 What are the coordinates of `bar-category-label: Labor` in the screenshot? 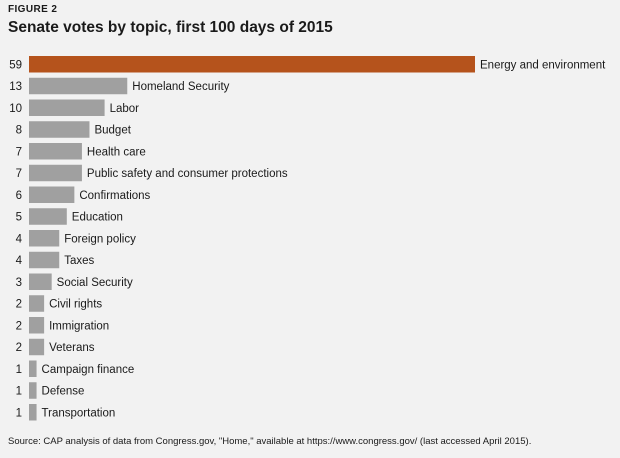 It's located at (125, 109).